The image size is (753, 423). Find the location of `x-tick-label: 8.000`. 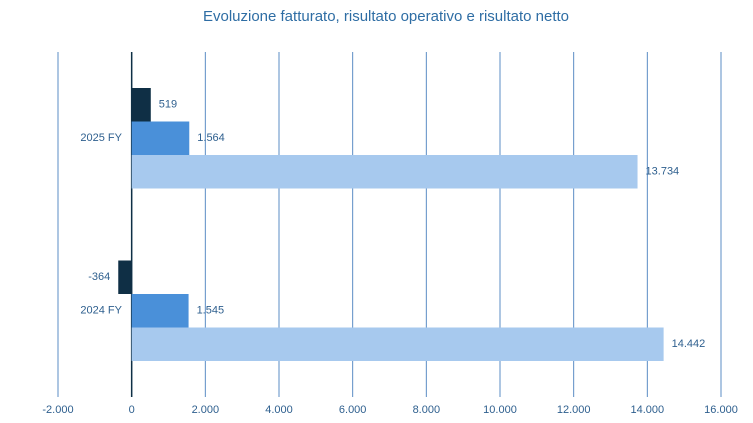

x-tick-label: 8.000 is located at coordinates (427, 410).